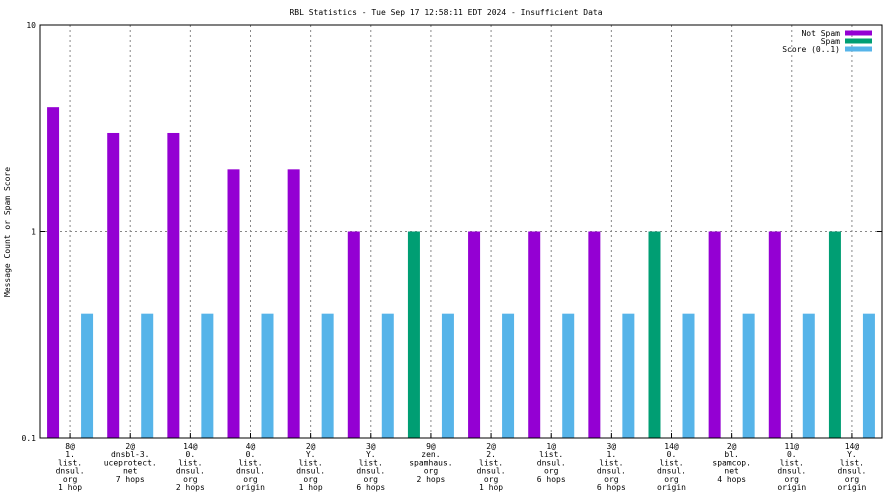  I want to click on x-tick-label: 9@ zen. spamhaus. org 2 hops, so click(430, 463).